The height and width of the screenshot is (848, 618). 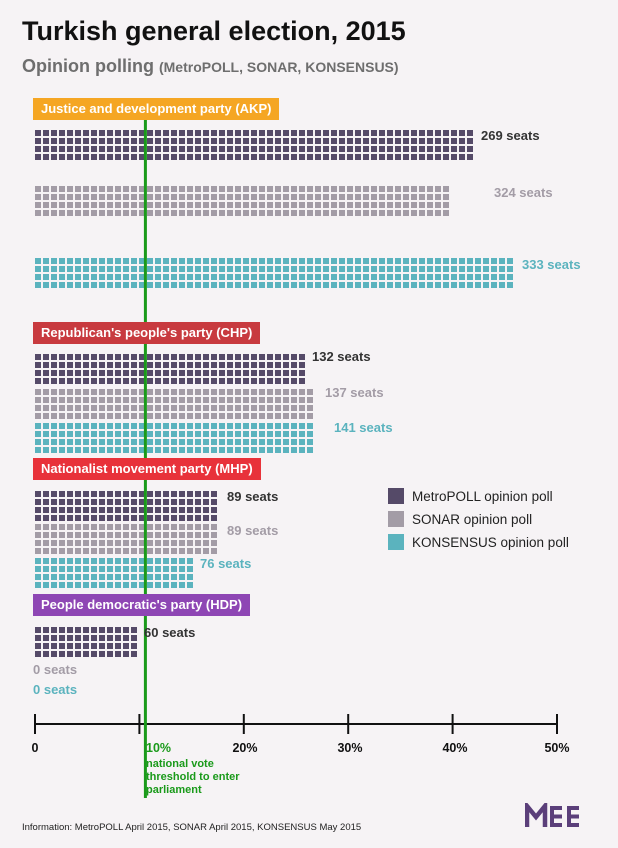 What do you see at coordinates (510, 135) in the screenshot?
I see `seat-label-akp-metropoll: 269 seats` at bounding box center [510, 135].